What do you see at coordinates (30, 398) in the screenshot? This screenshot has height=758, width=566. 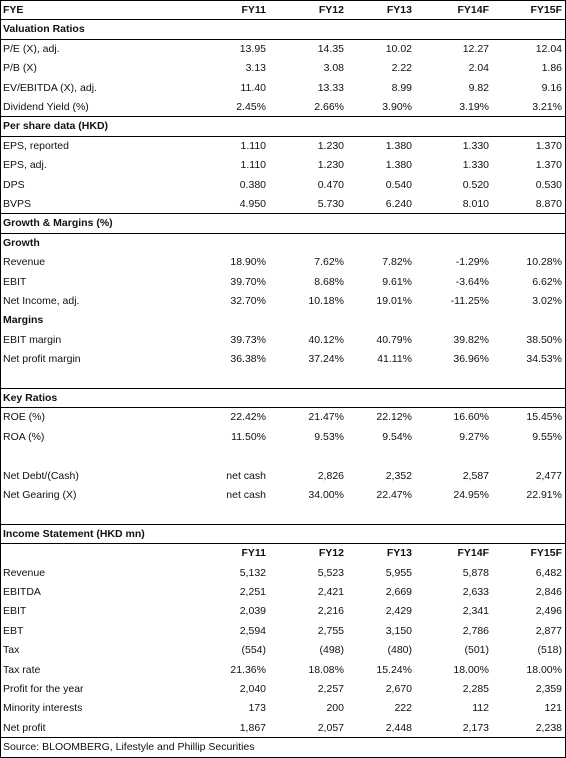 I see `section-title: Key Ratios` at bounding box center [30, 398].